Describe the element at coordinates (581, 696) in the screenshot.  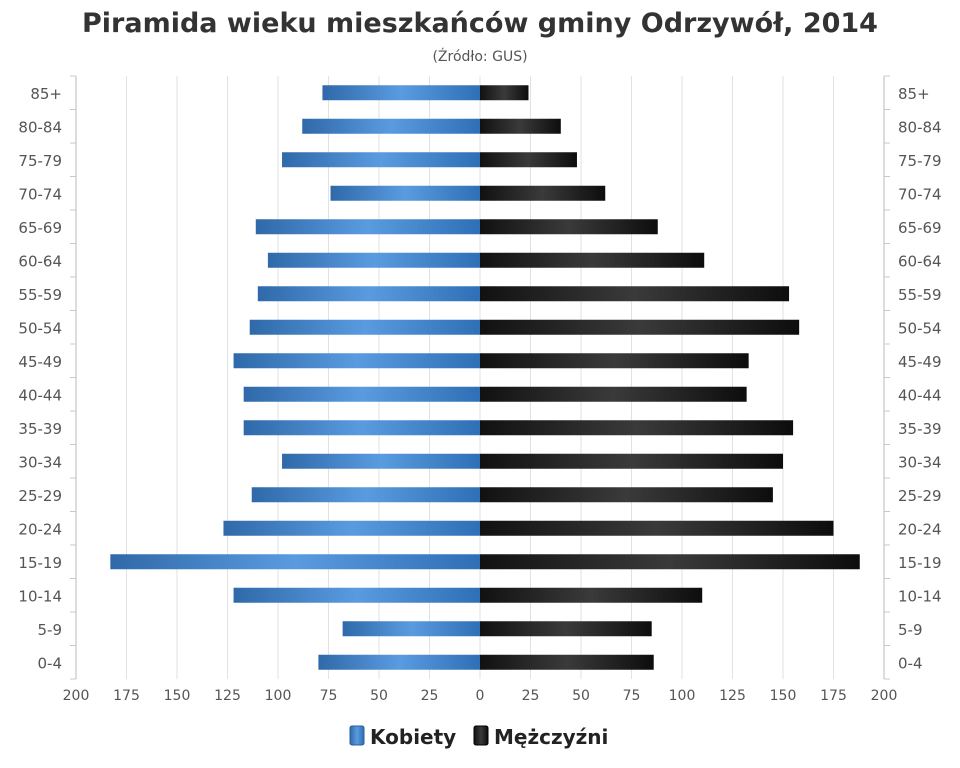
I see `x-tick-label: 50` at that location.